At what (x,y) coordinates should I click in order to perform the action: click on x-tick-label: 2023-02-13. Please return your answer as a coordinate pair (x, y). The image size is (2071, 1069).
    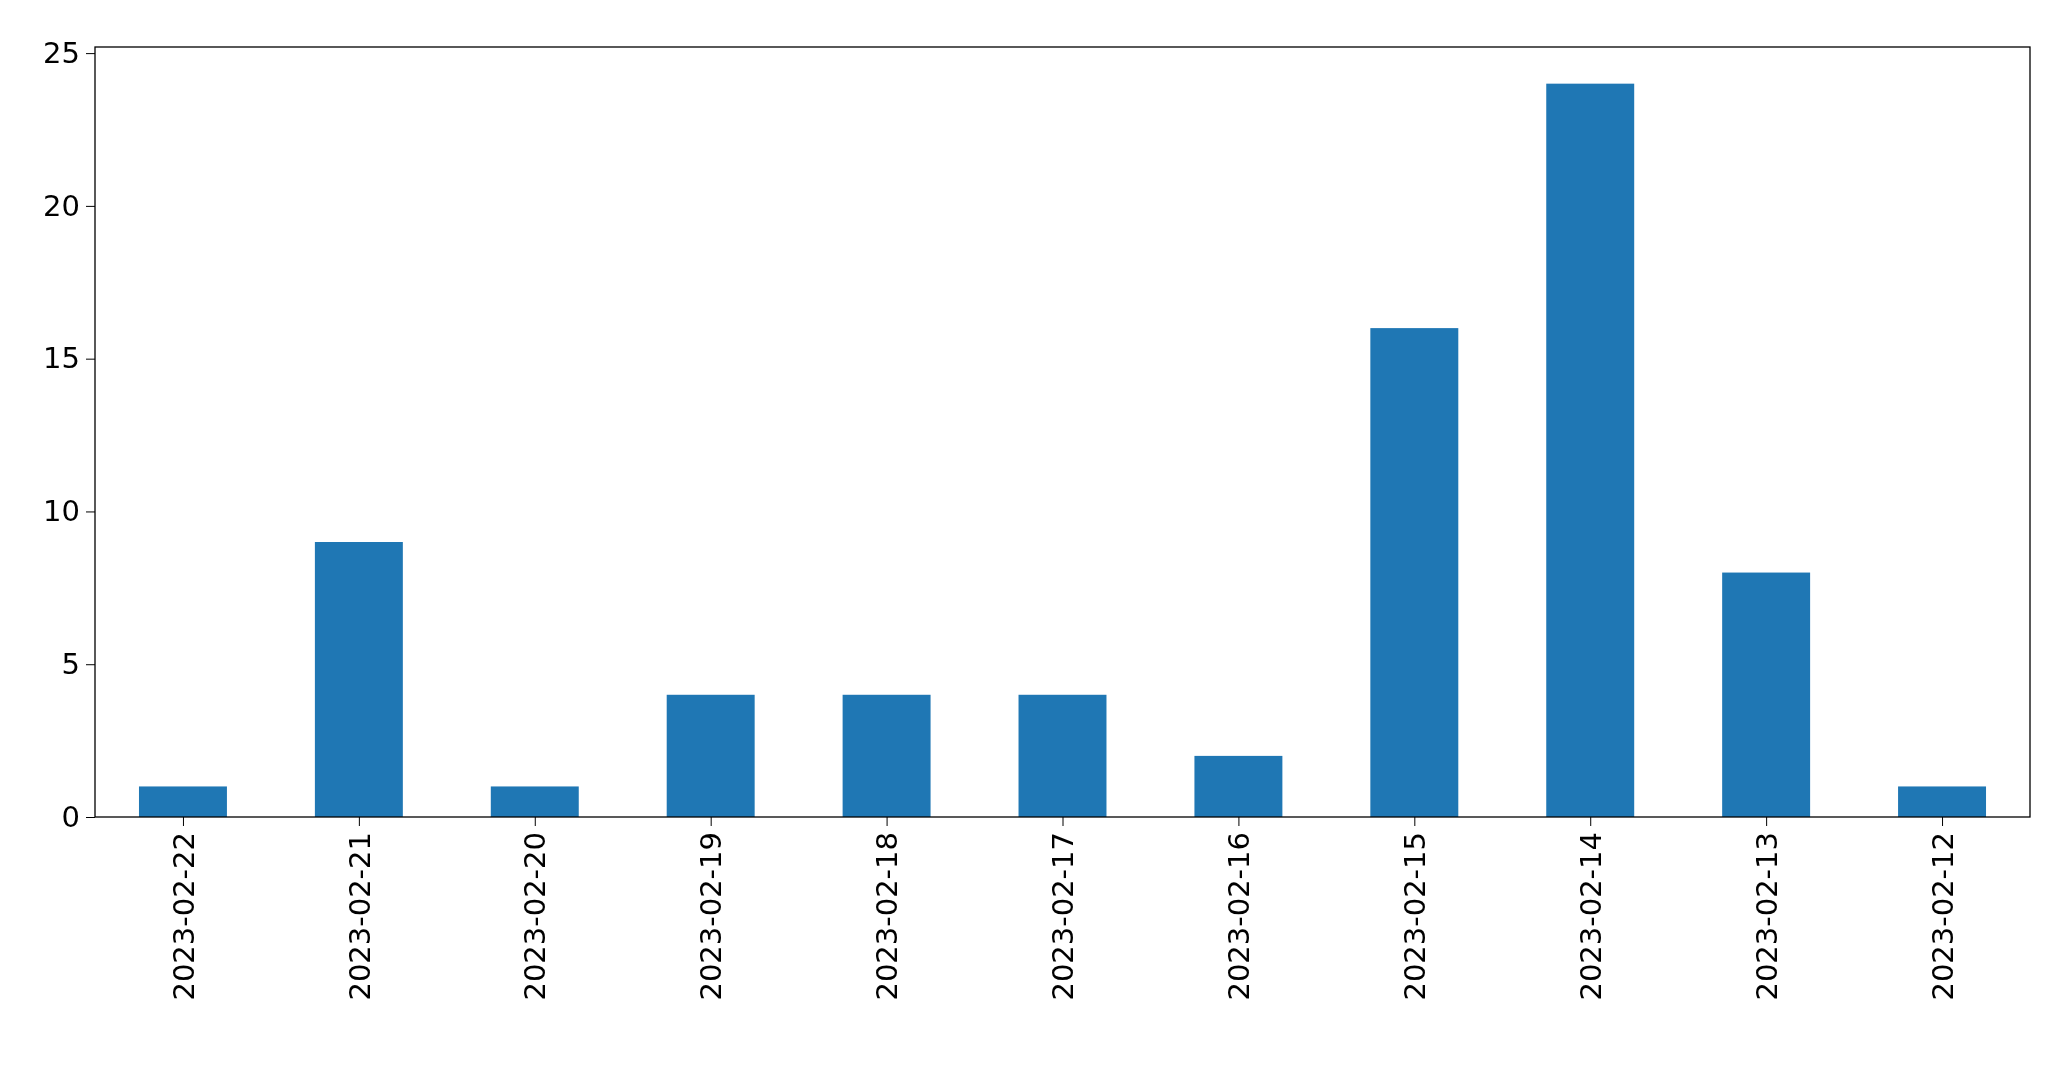
    Looking at the image, I should click on (1766, 916).